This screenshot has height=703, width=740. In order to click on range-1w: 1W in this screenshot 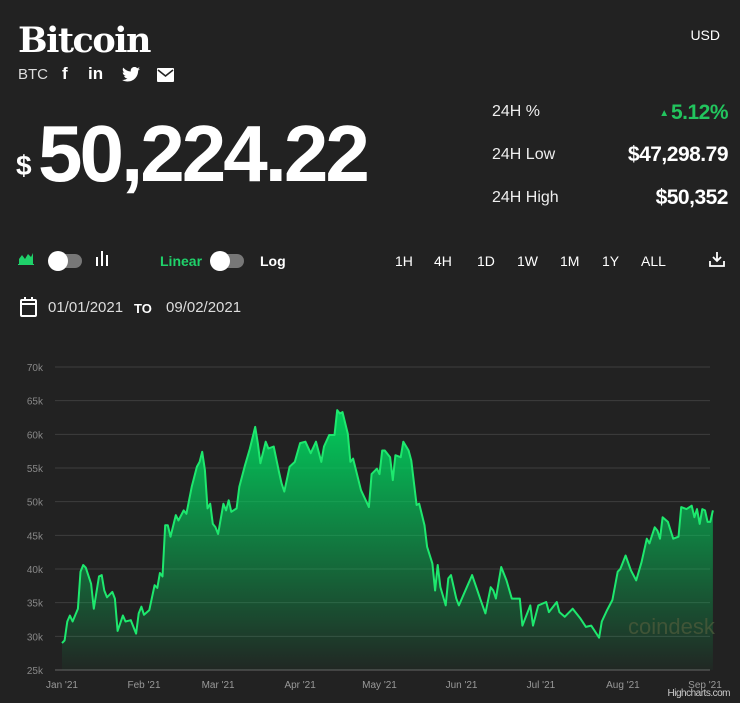, I will do `click(527, 261)`.